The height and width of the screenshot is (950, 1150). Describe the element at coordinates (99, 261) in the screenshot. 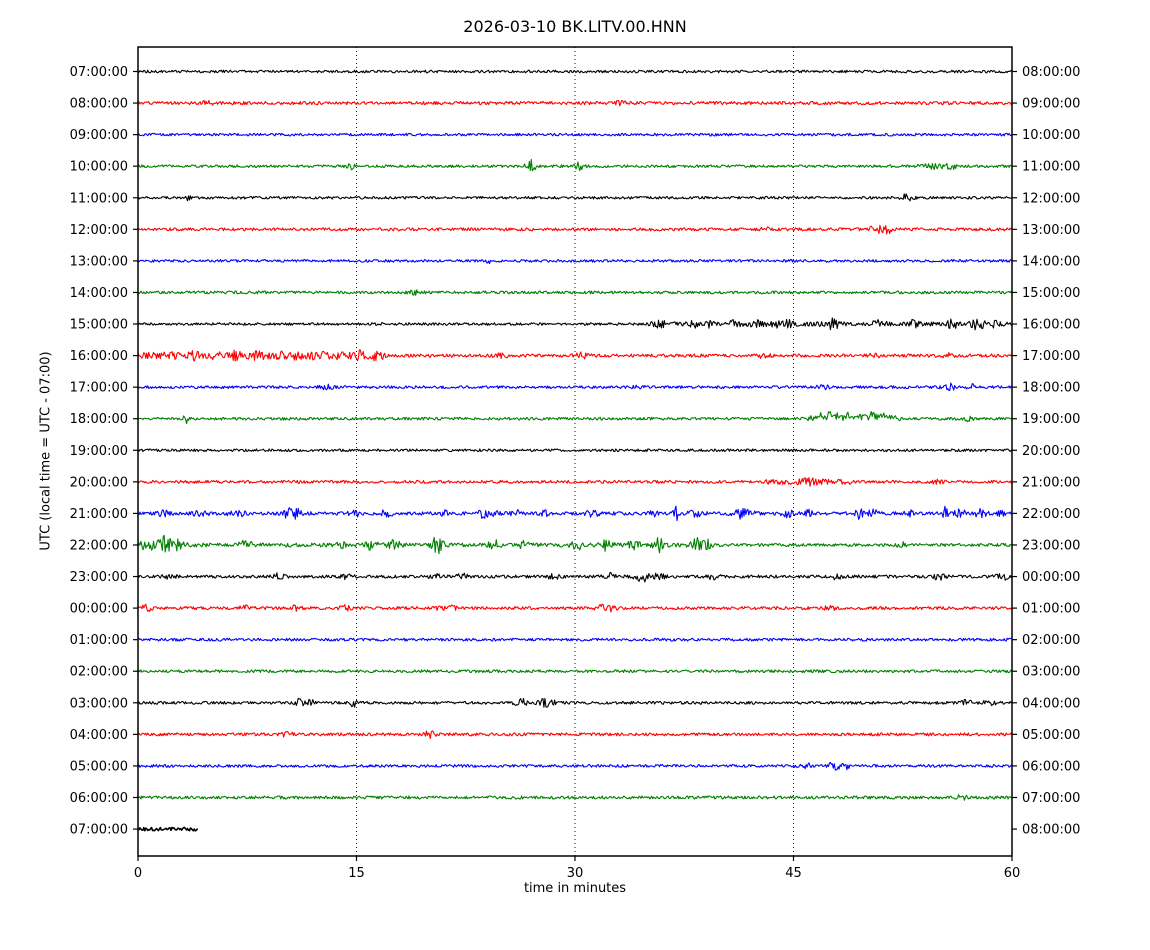

I see `utc-time-label: 13:00:00` at that location.